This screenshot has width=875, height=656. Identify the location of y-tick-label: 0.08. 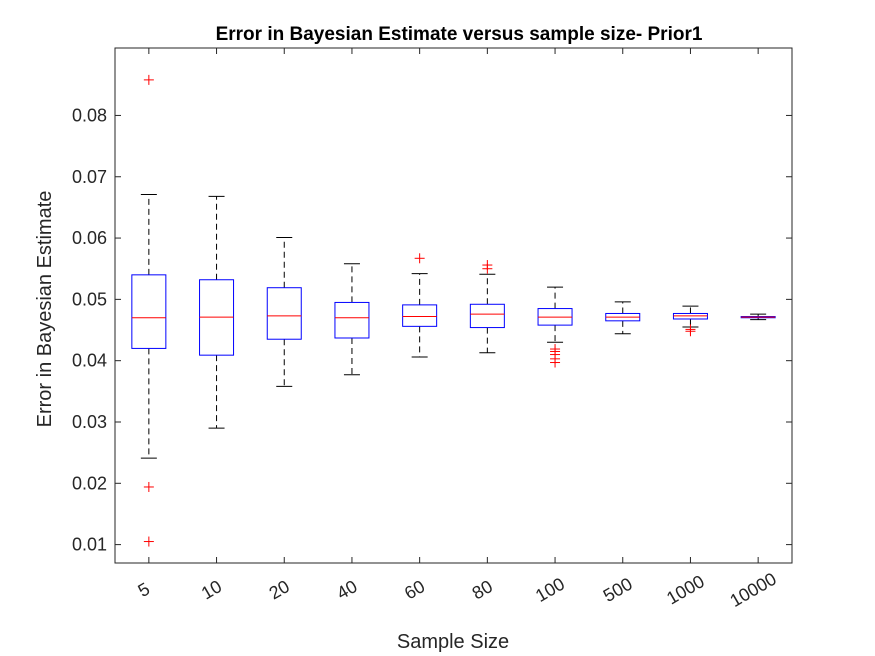
(89, 115).